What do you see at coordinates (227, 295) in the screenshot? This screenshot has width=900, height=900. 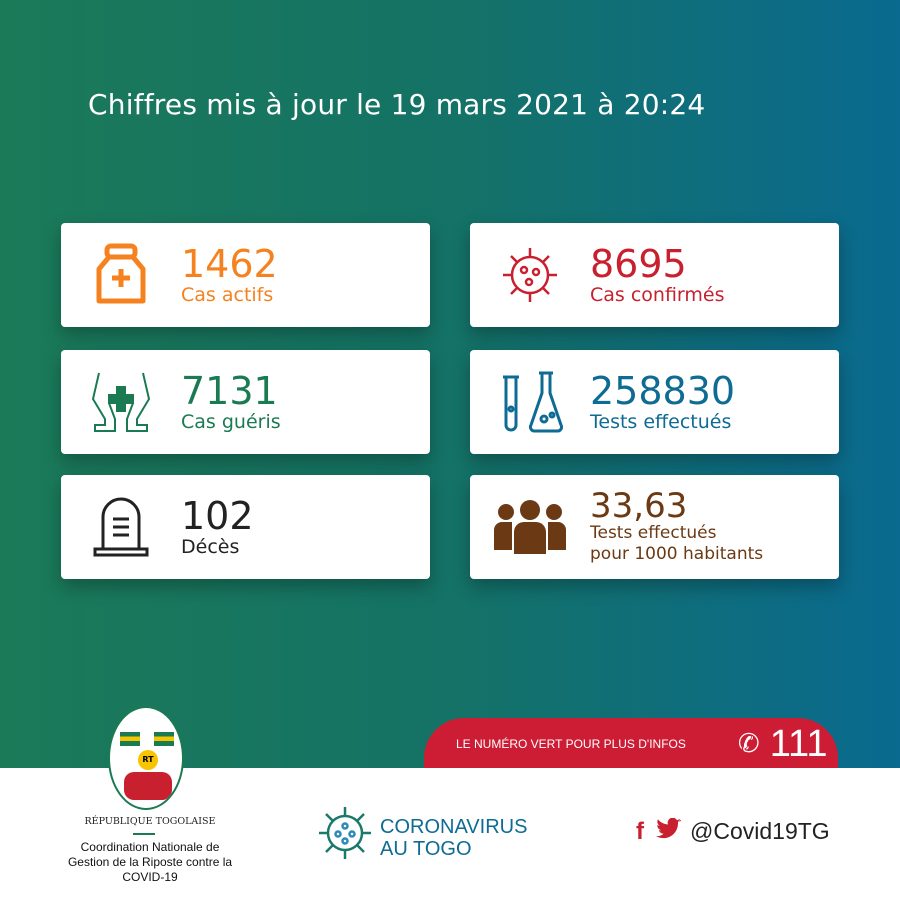 I see `card-label: Cas actifs` at bounding box center [227, 295].